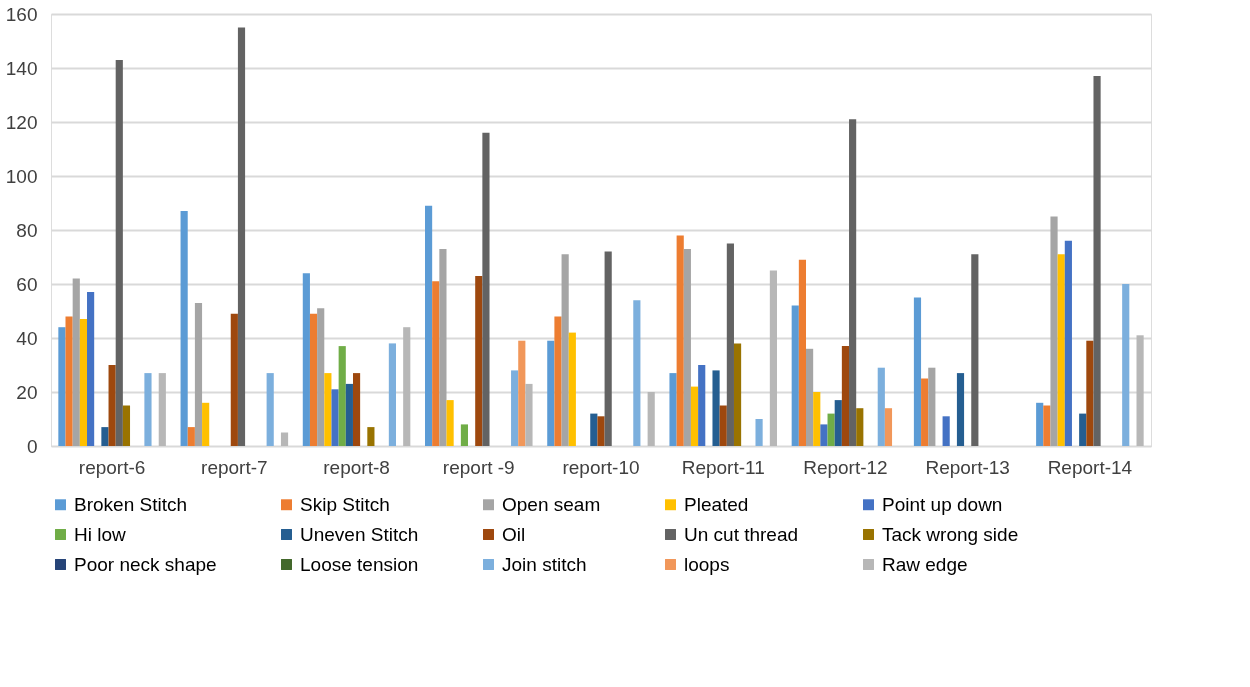 Image resolution: width=1250 pixels, height=687 pixels. Describe the element at coordinates (741, 534) in the screenshot. I see `legend-label: Un cut thread` at that location.